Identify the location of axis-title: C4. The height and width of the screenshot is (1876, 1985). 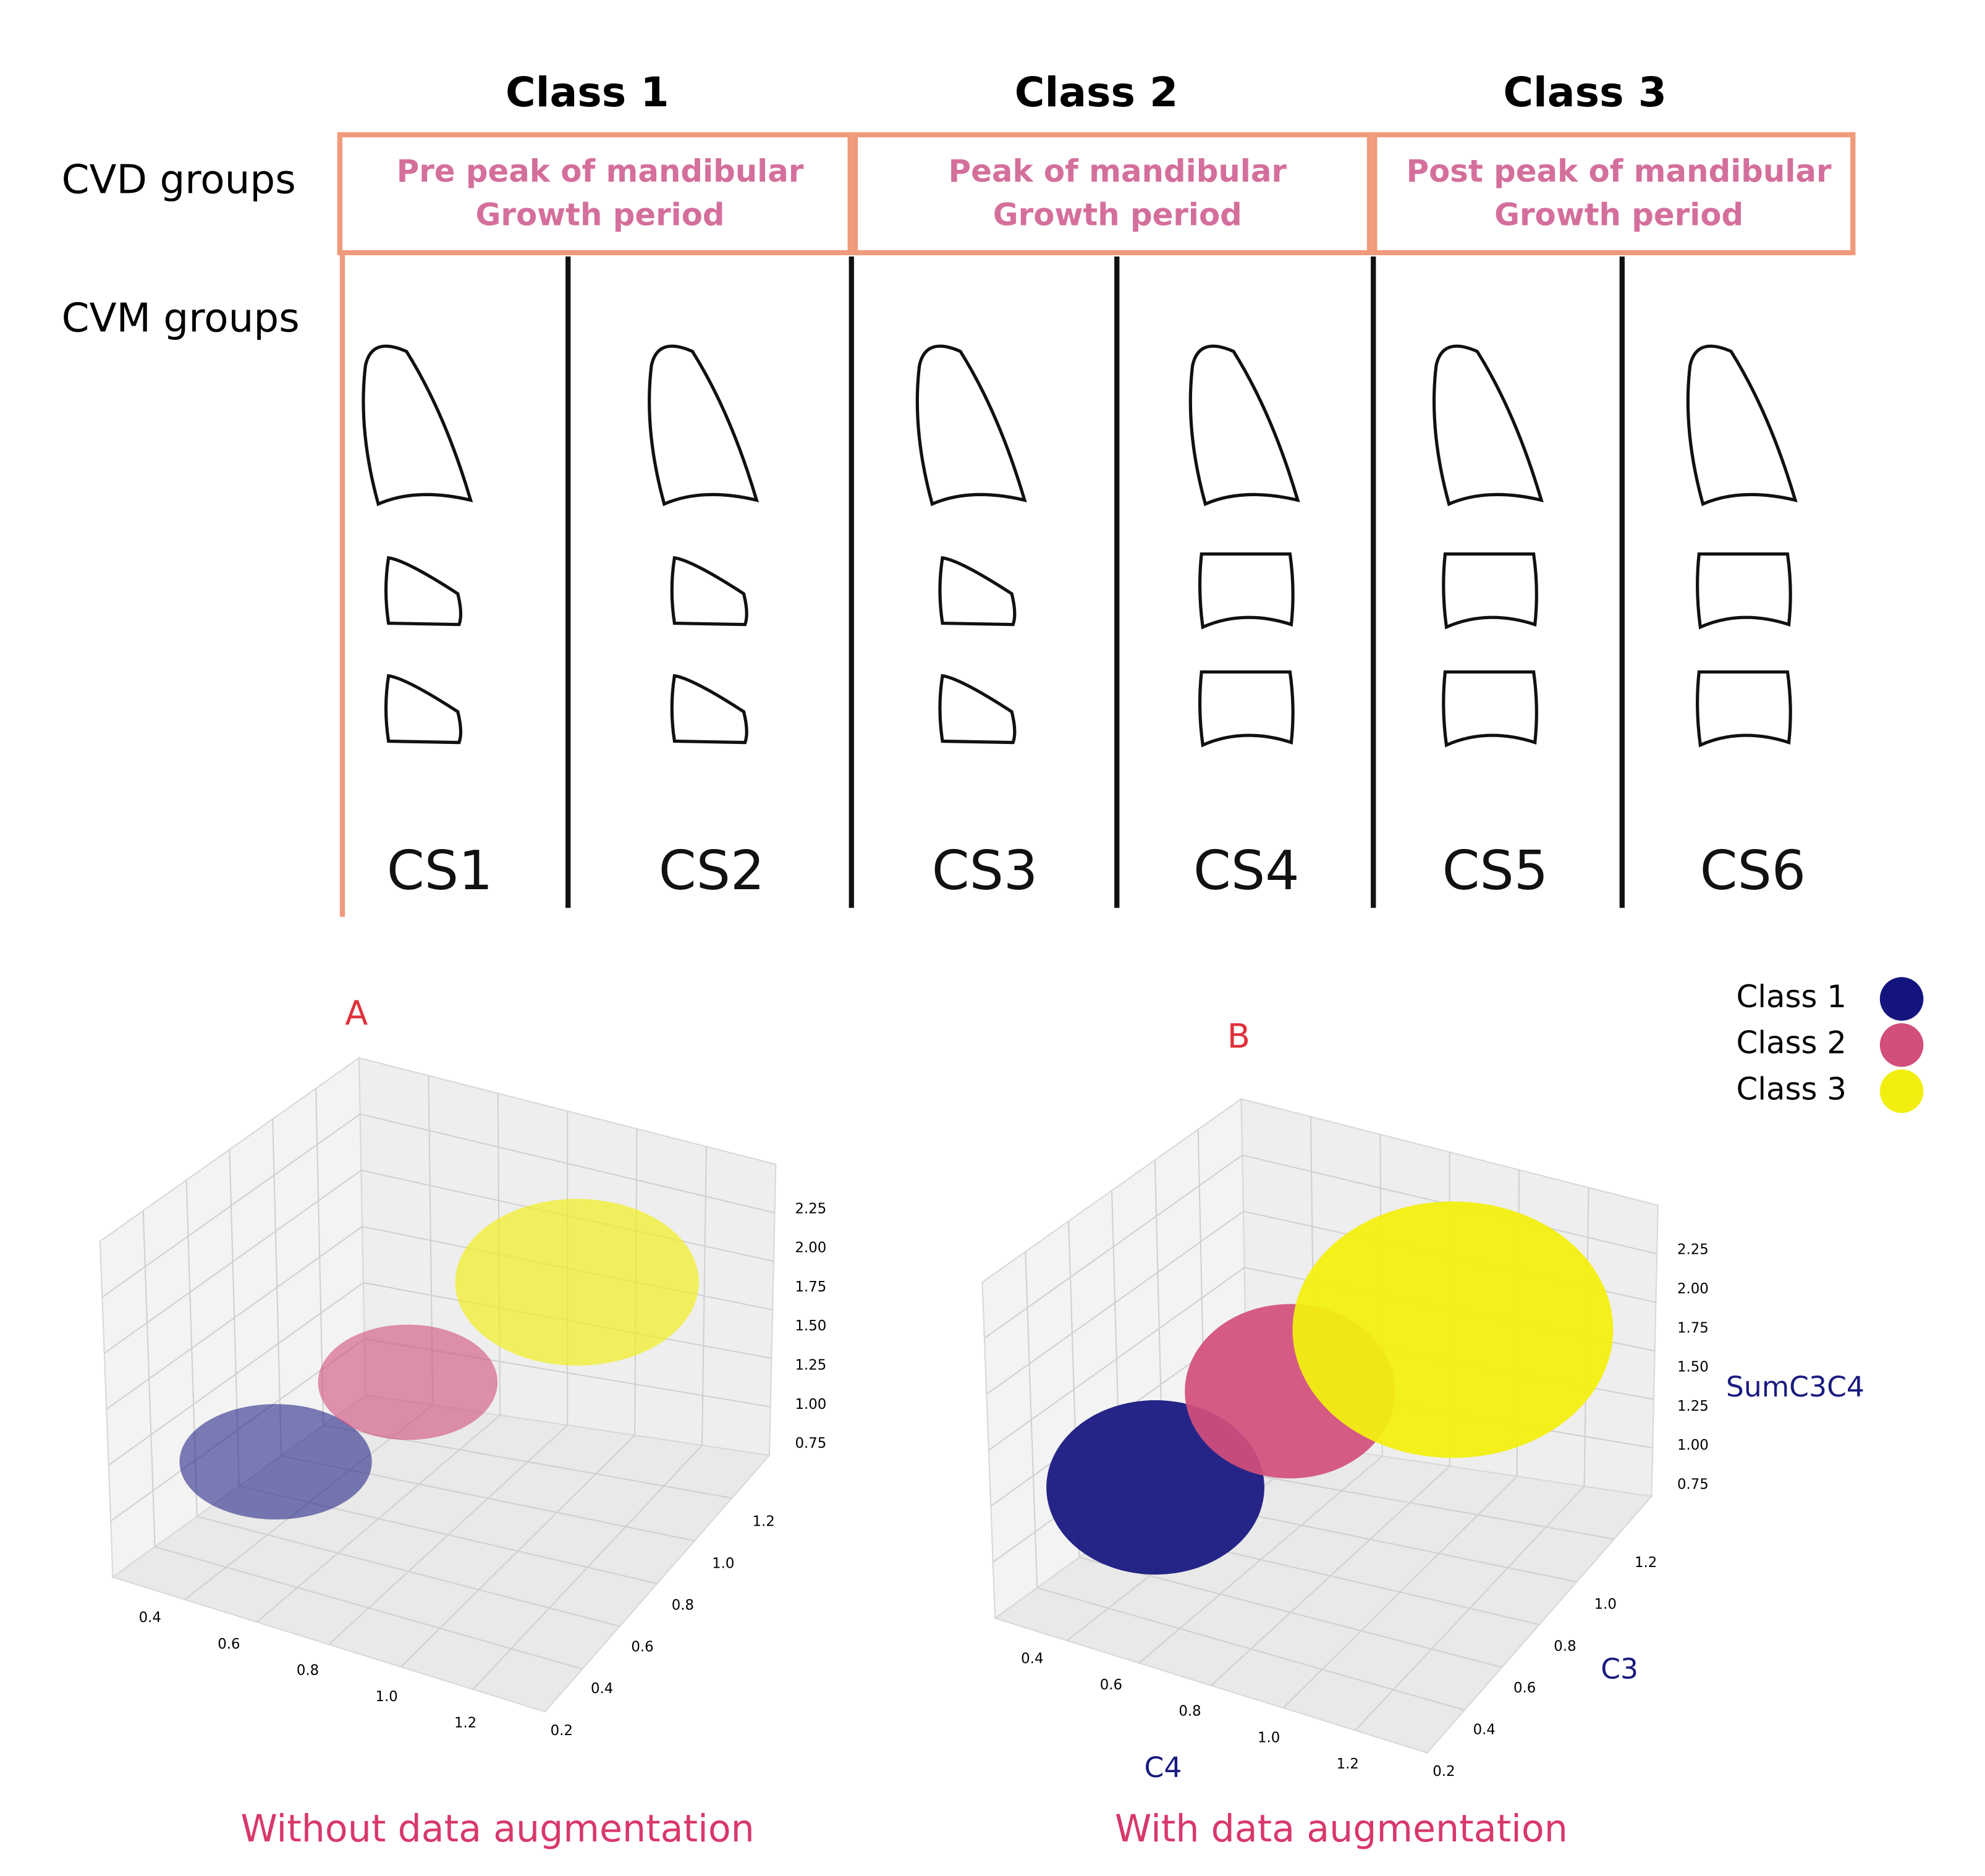
(1163, 1767).